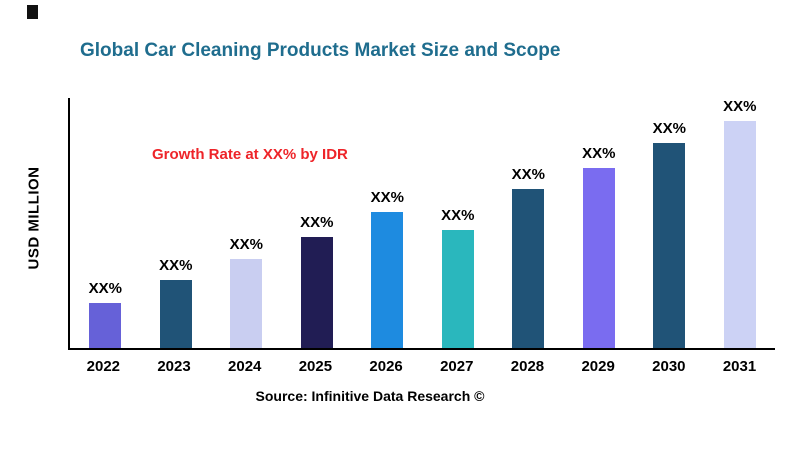  I want to click on growth-rate-annotation: Growth Rate at XX% by IDR, so click(250, 154).